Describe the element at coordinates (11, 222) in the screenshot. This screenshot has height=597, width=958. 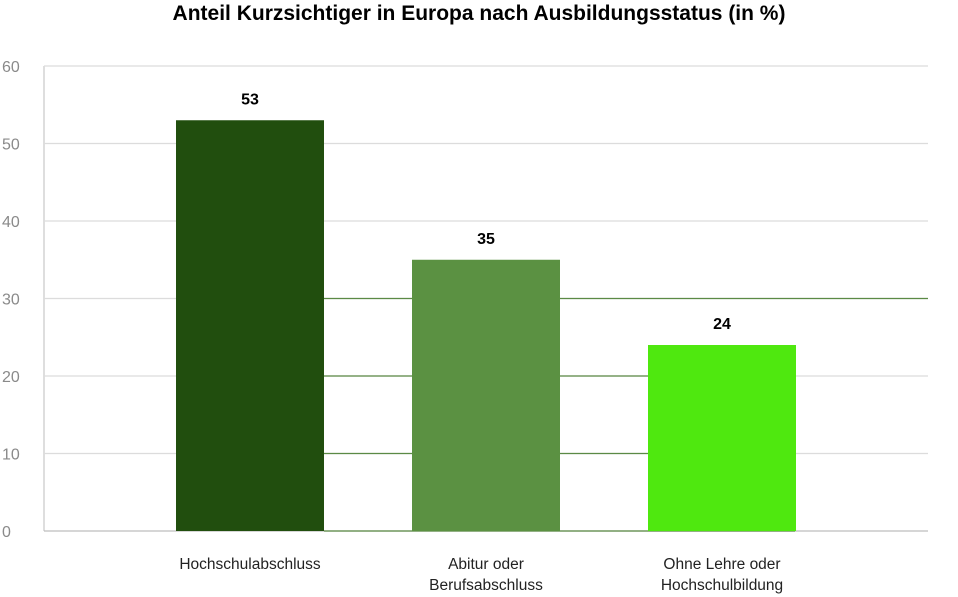
I see `y-tick-label: 40` at that location.